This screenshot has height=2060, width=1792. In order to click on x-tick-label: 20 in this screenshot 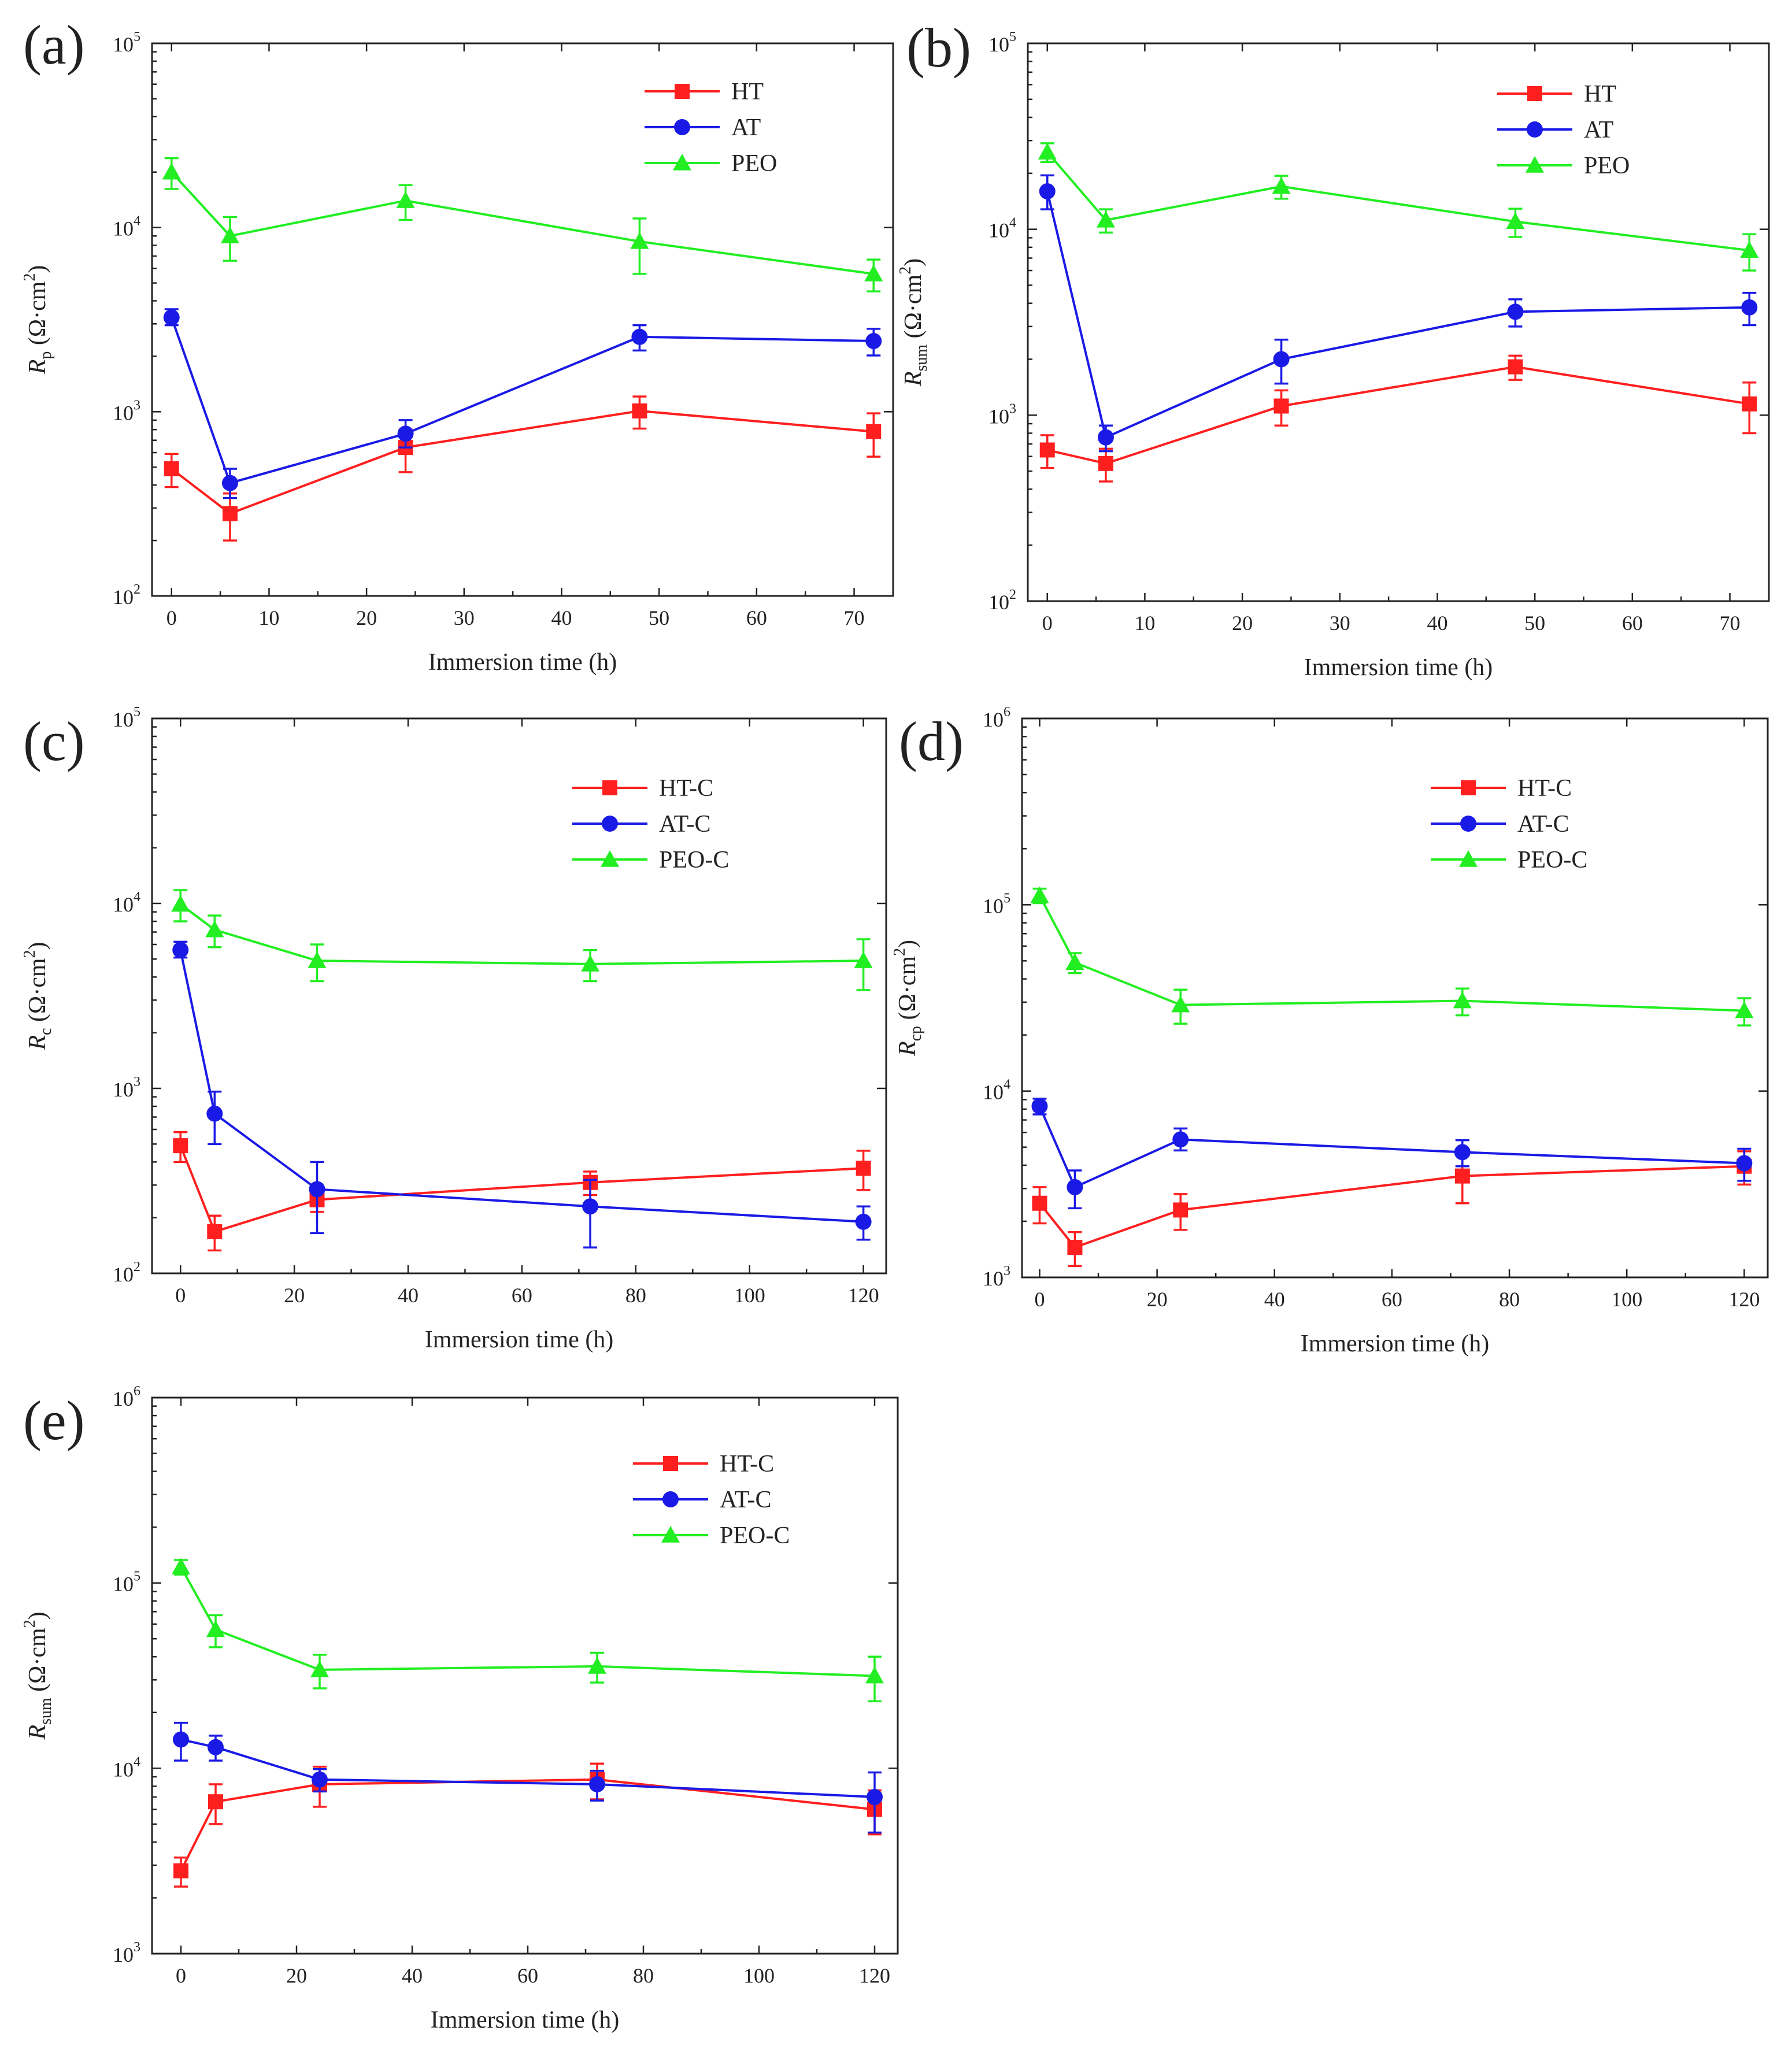, I will do `click(1243, 623)`.